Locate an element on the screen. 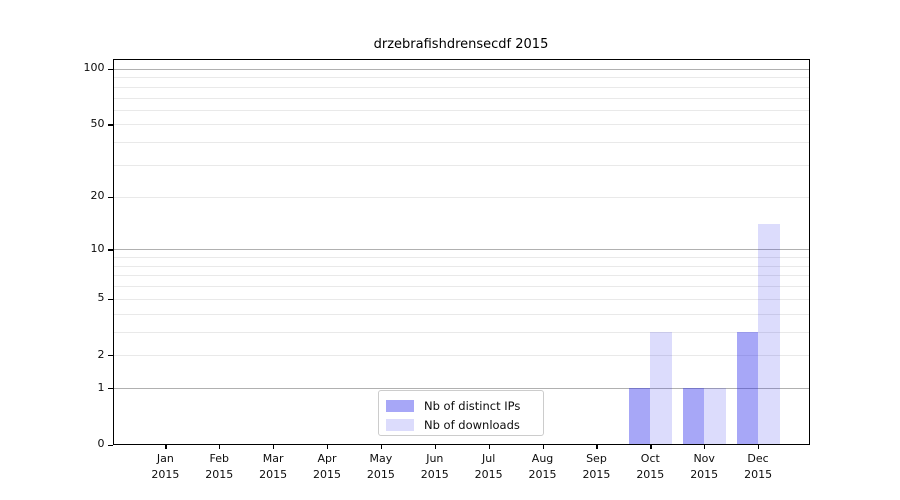  y-tick-label: 0 is located at coordinates (101, 443).